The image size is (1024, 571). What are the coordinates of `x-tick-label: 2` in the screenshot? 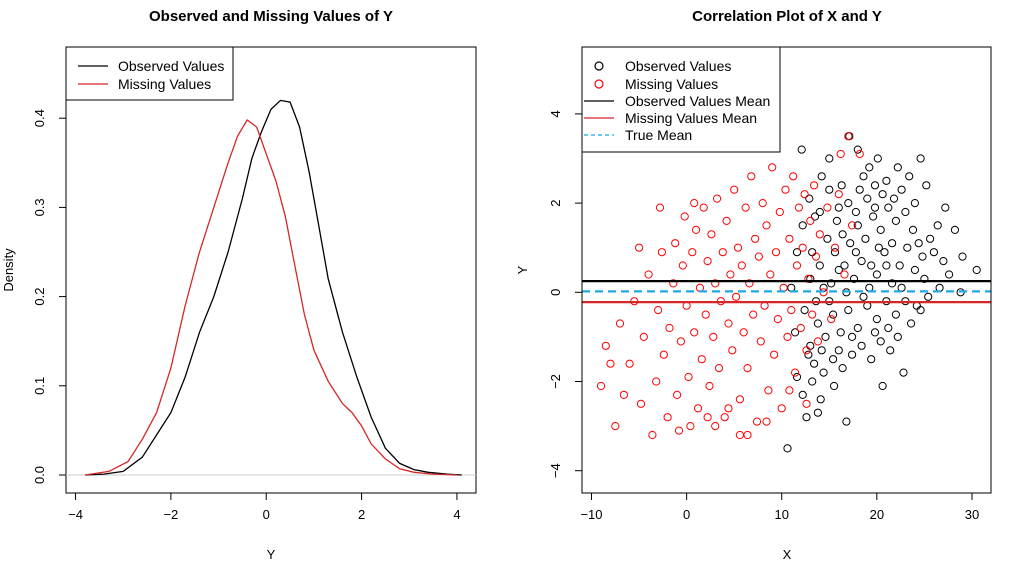 It's located at (361, 514).